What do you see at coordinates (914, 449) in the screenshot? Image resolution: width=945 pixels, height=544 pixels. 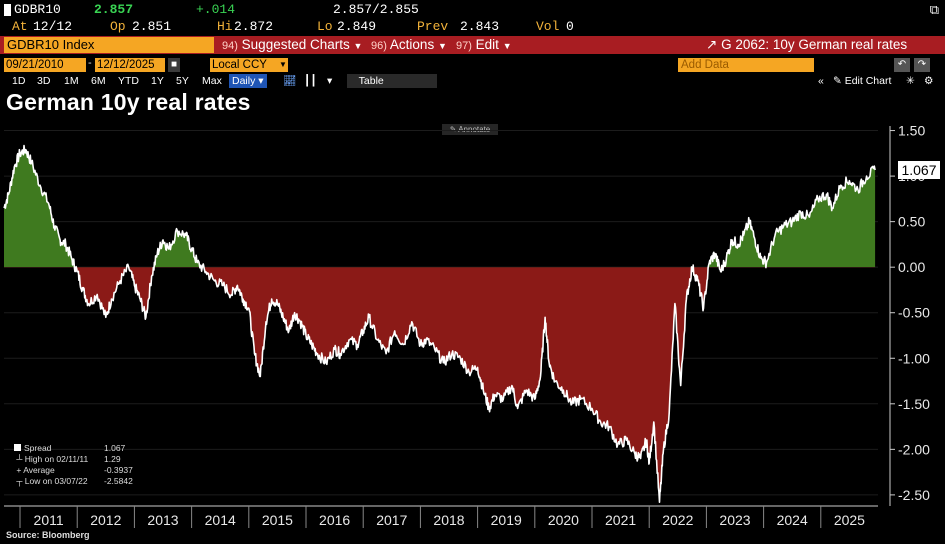 I see `y-tick-label: -2.00` at bounding box center [914, 449].